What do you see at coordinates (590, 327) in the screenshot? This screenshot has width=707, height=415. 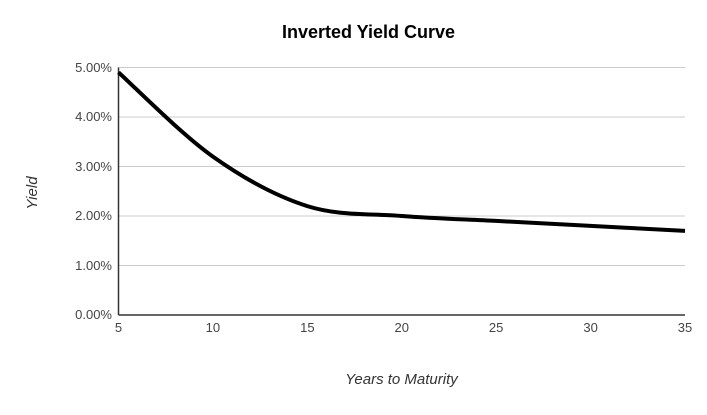 I see `x-tick-label: 30` at bounding box center [590, 327].